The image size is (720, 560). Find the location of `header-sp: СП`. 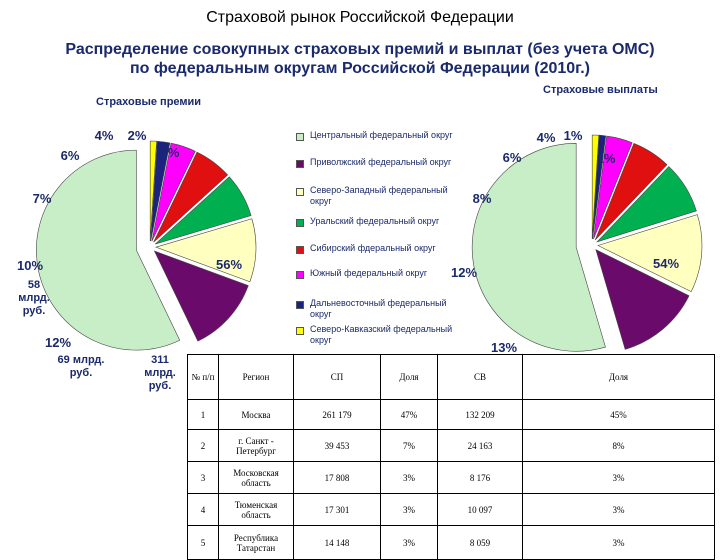

header-sp: СП is located at coordinates (337, 377).